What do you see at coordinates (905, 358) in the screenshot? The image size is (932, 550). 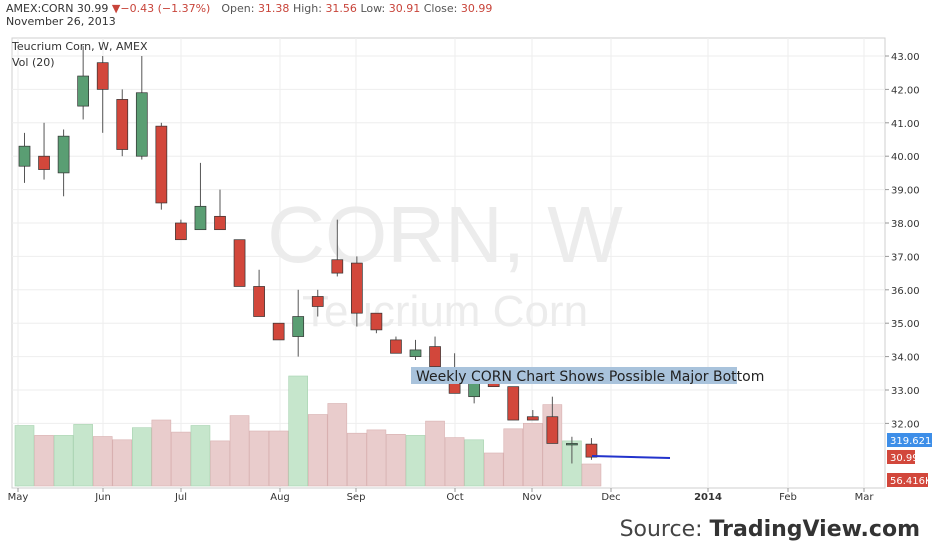 I see `y-tick-label: 34.00` at bounding box center [905, 358].